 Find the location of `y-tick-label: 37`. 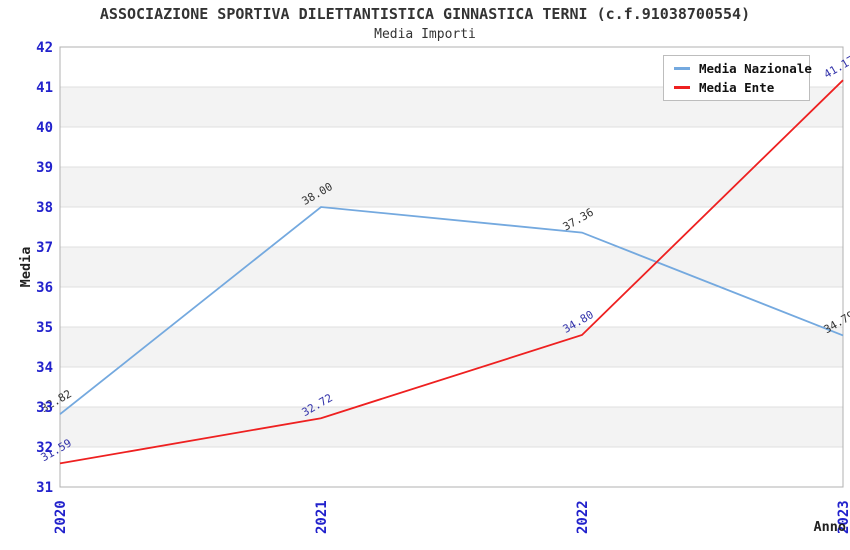

y-tick-label: 37 is located at coordinates (44, 248).